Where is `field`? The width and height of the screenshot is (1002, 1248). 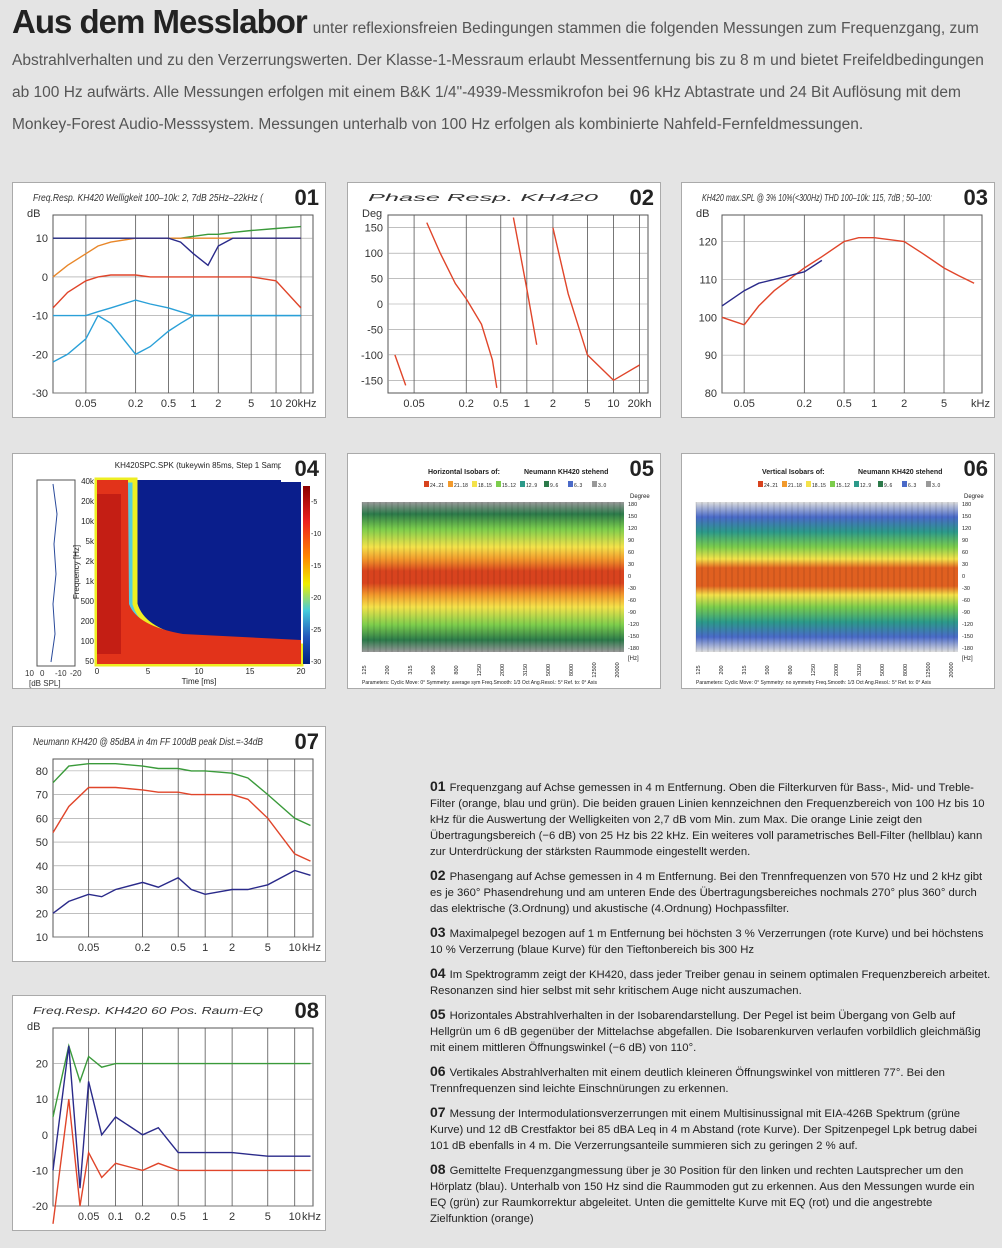 field is located at coordinates (493, 577).